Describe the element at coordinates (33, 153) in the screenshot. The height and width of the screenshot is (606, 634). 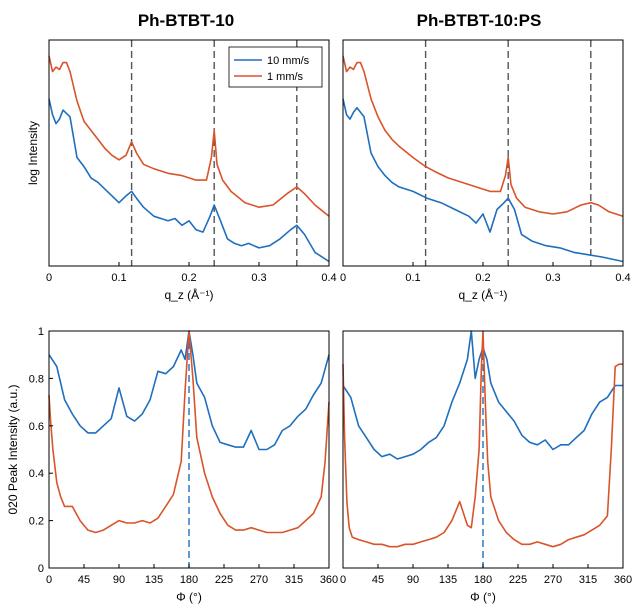
I see `y-axis-label: log Intensity` at that location.